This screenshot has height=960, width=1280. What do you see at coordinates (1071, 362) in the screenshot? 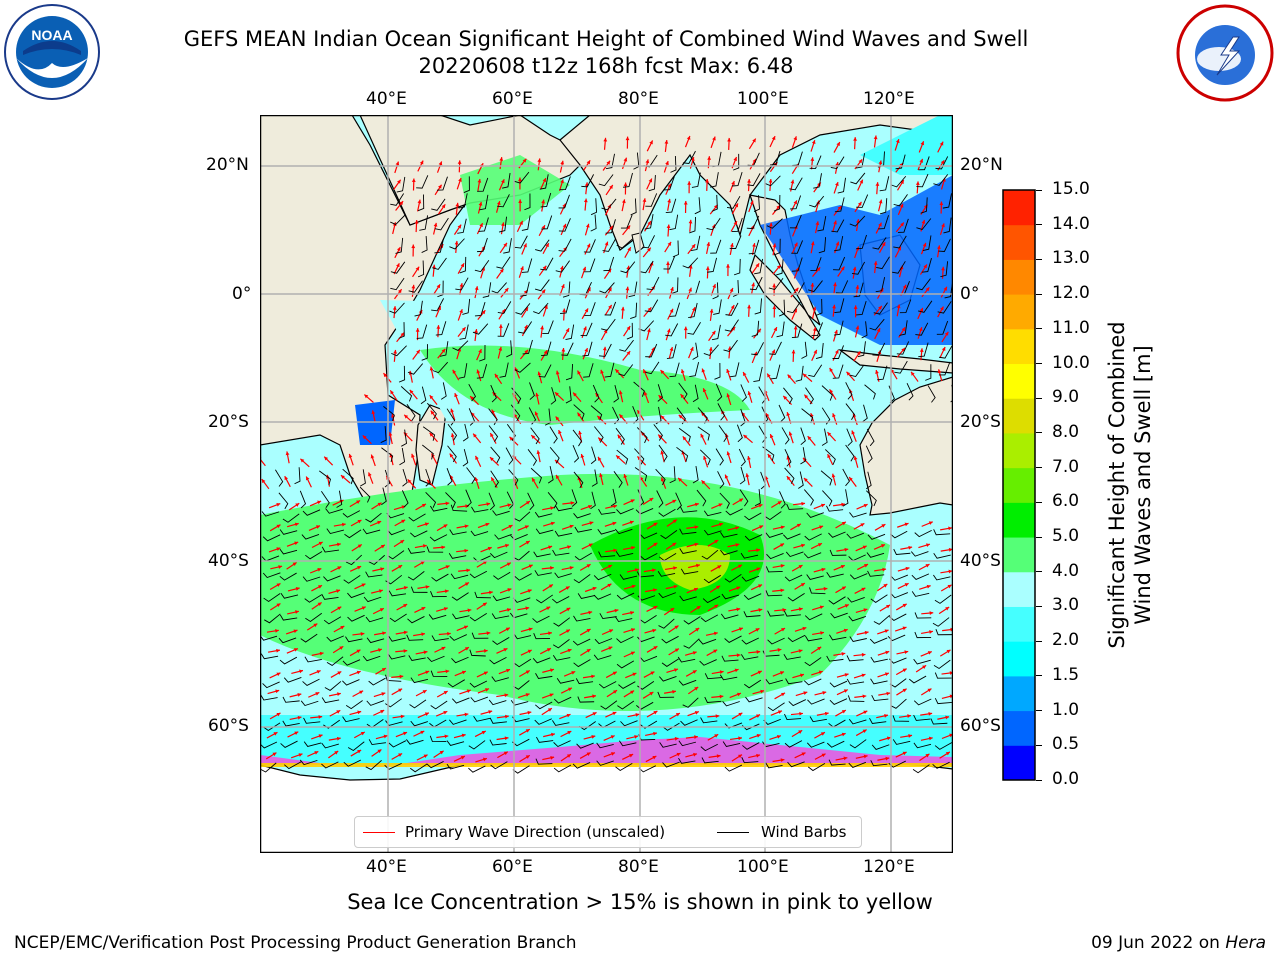
I see `colorbar-tick-label: 10.0` at bounding box center [1071, 362].